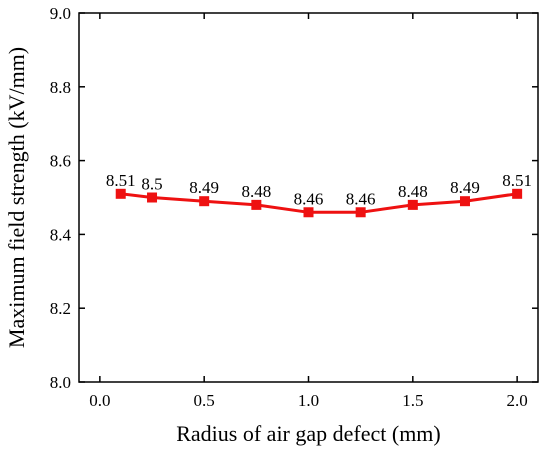  I want to click on y-tick-label: 8.4, so click(61, 234).